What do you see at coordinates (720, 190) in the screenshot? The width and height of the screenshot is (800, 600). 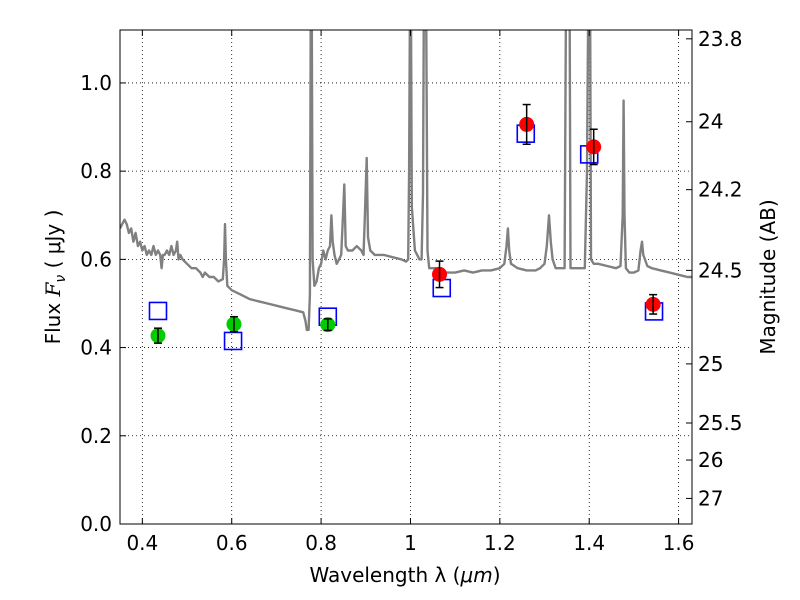 I see `y2-tick-label: 24.2` at bounding box center [720, 190].